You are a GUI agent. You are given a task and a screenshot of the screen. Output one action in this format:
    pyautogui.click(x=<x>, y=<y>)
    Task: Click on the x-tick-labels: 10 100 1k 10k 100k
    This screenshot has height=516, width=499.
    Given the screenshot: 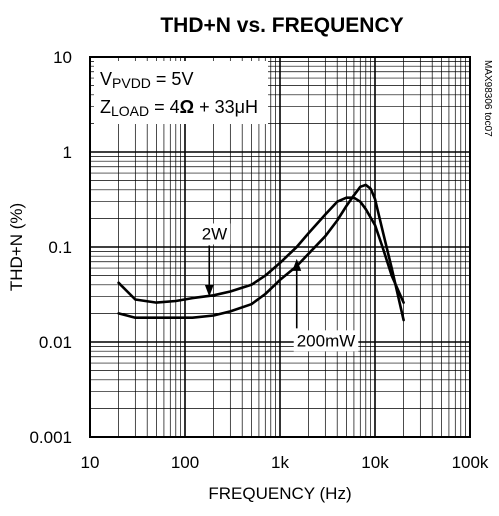 What is the action you would take?
    pyautogui.click(x=285, y=462)
    